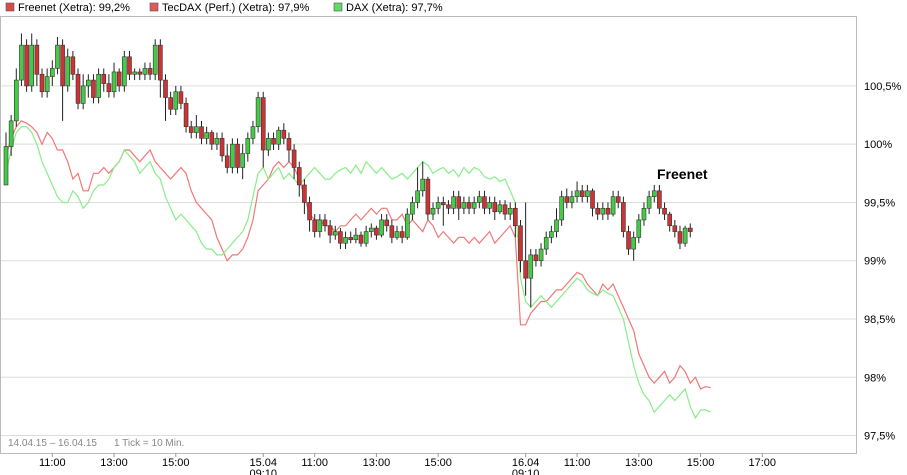 The image size is (907, 475). I want to click on legend-item: Freenet (Xetra): 99,2%, so click(67, 8).